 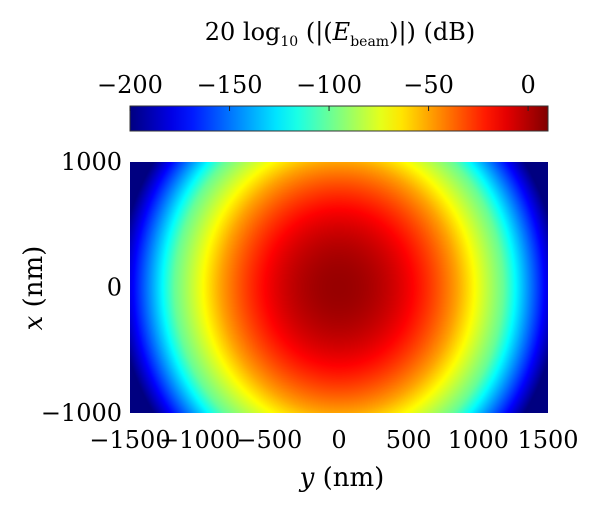 What do you see at coordinates (478, 440) in the screenshot?
I see `x-tick-label: 1000` at bounding box center [478, 440].